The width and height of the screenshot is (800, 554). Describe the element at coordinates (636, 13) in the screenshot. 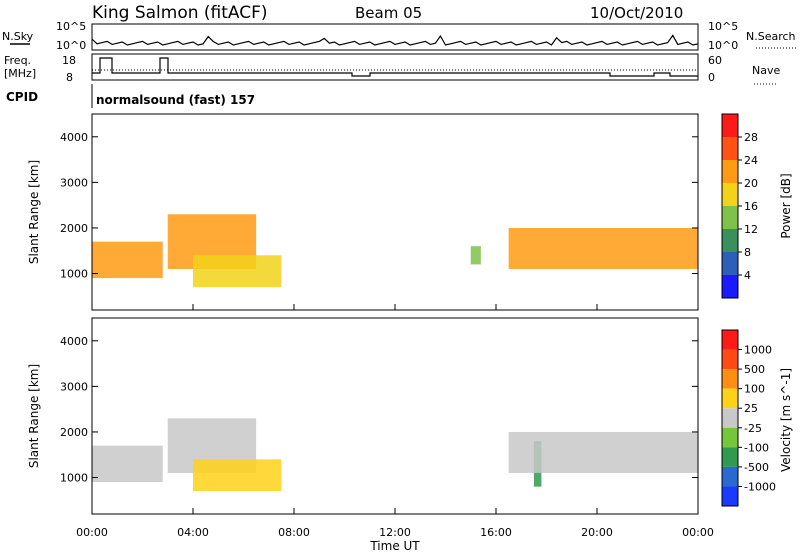

I see `date-title: 10/Oct/2010` at that location.